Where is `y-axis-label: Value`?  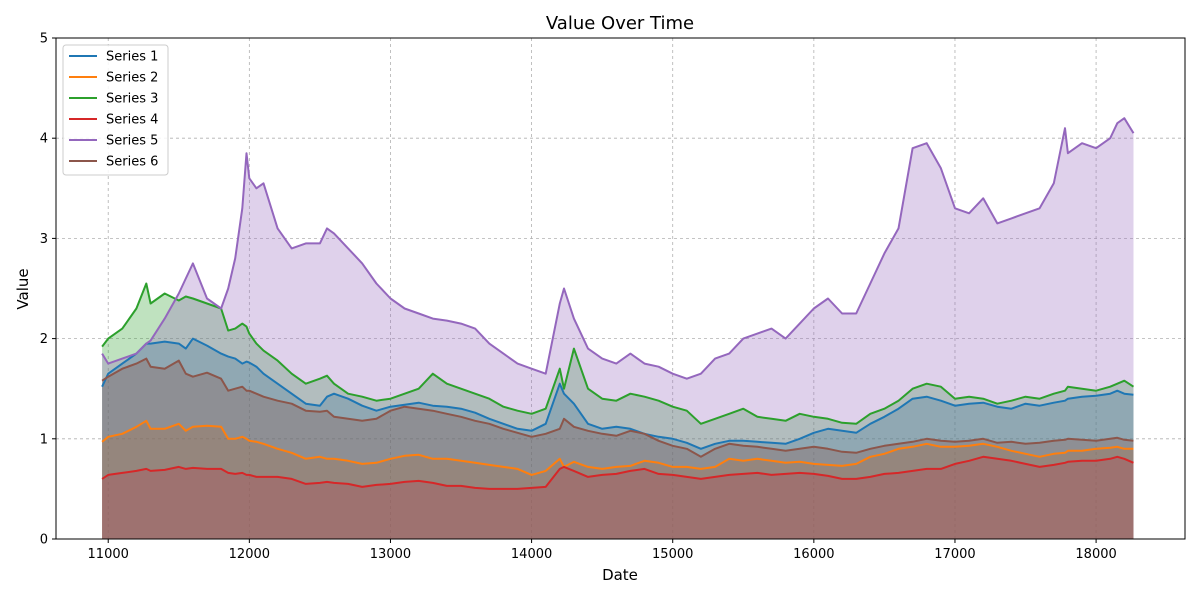
y-axis-label: Value is located at coordinates (23, 288).